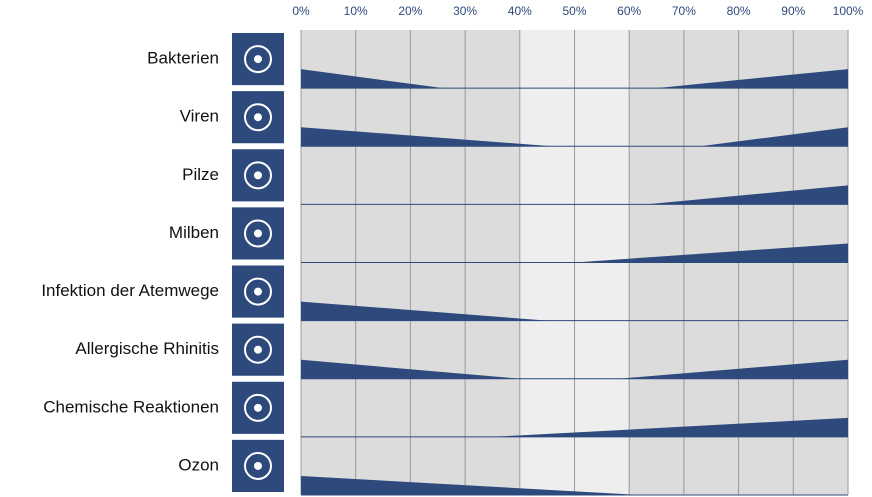 This screenshot has height=497, width=872. What do you see at coordinates (410, 11) in the screenshot?
I see `x-tick-label: 20%` at bounding box center [410, 11].